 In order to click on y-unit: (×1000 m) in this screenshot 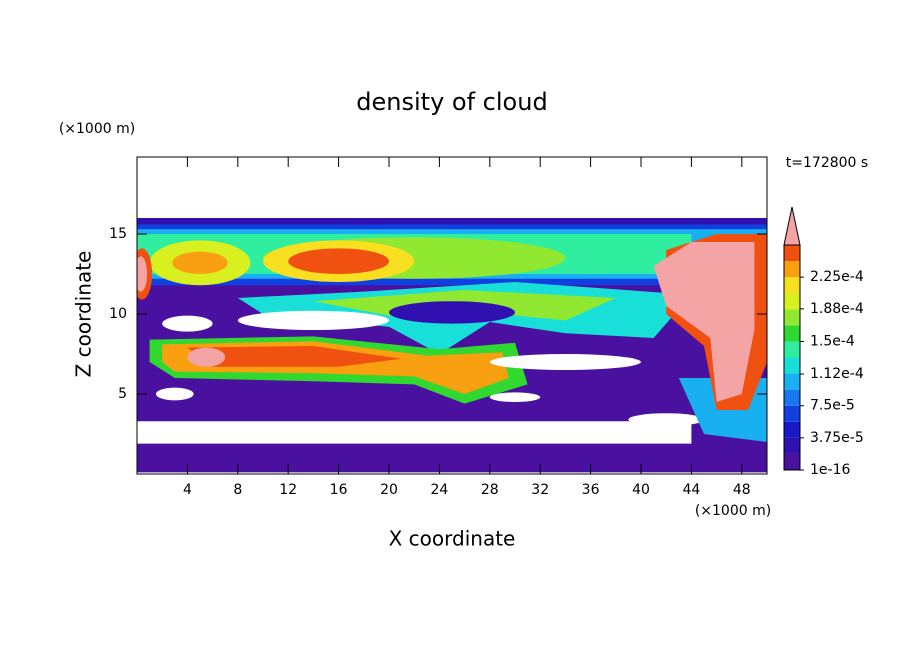, I will do `click(97, 129)`.